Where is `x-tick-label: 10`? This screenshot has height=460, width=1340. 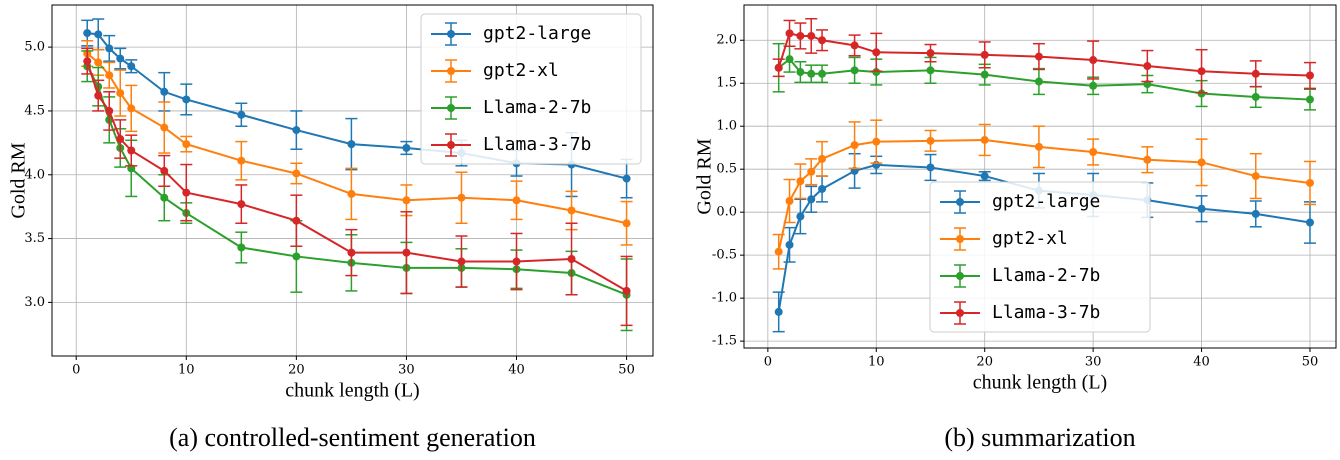 x-tick-label: 10 is located at coordinates (186, 370).